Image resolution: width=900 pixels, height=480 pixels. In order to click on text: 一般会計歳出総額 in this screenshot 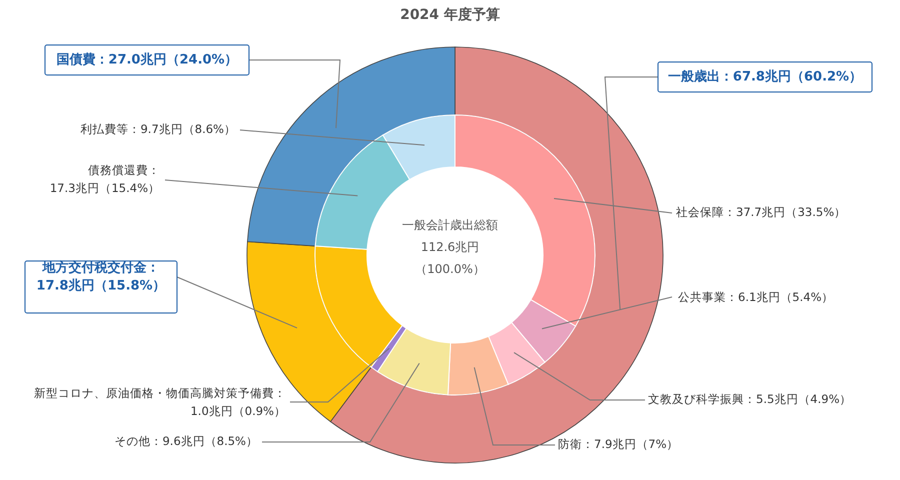, I will do `click(450, 225)`.